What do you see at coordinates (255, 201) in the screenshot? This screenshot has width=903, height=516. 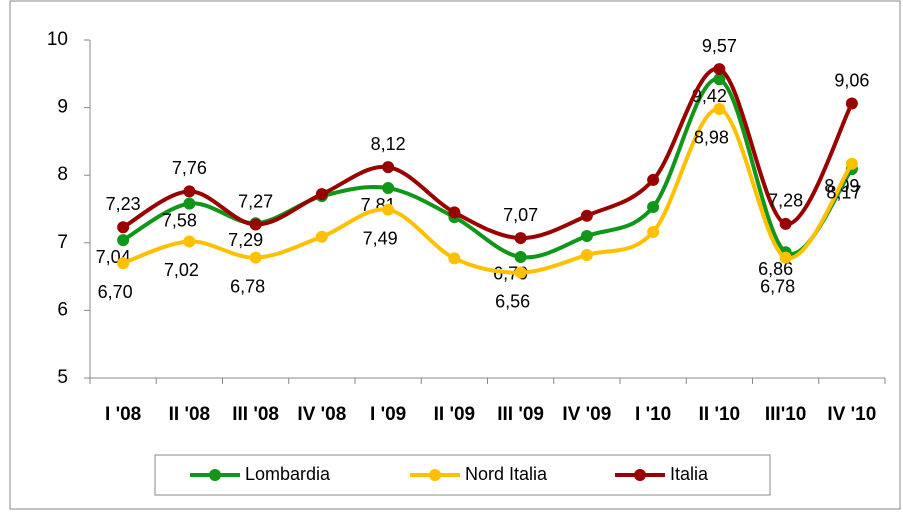 I see `value-label: 7,27` at bounding box center [255, 201].